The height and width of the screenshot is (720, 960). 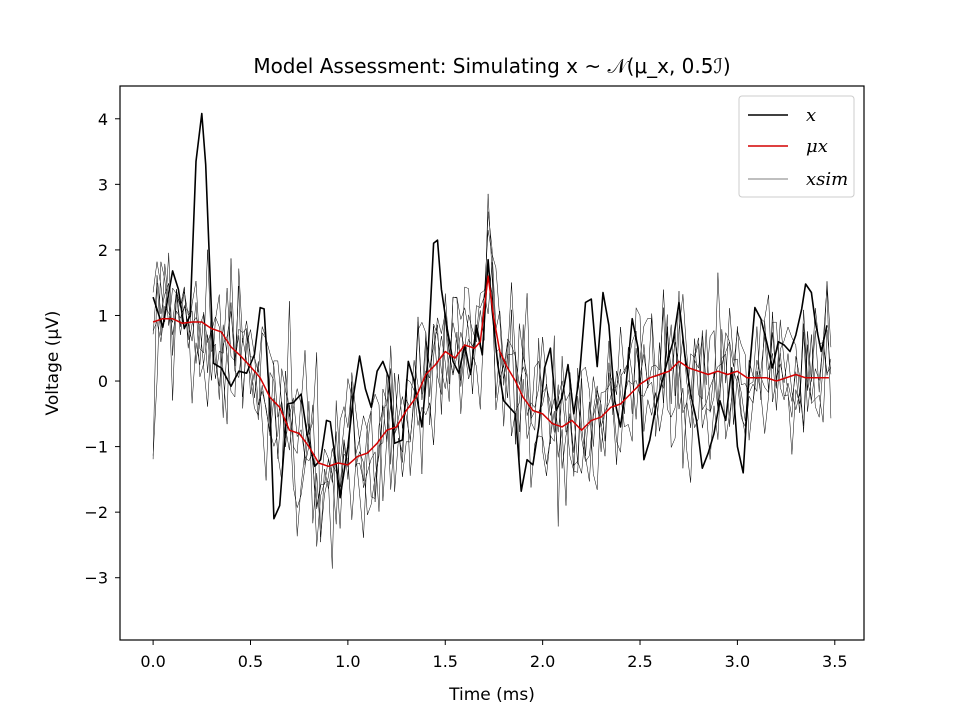 What do you see at coordinates (817, 146) in the screenshot?
I see `legend-label-mu: μx` at bounding box center [817, 146].